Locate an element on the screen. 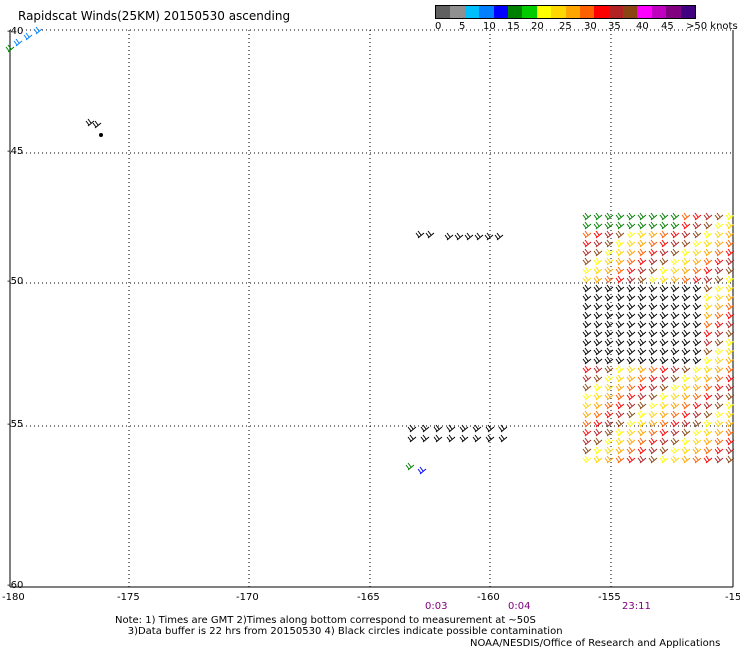 This screenshot has height=650, width=740. lon-label: -170 is located at coordinates (247, 597).